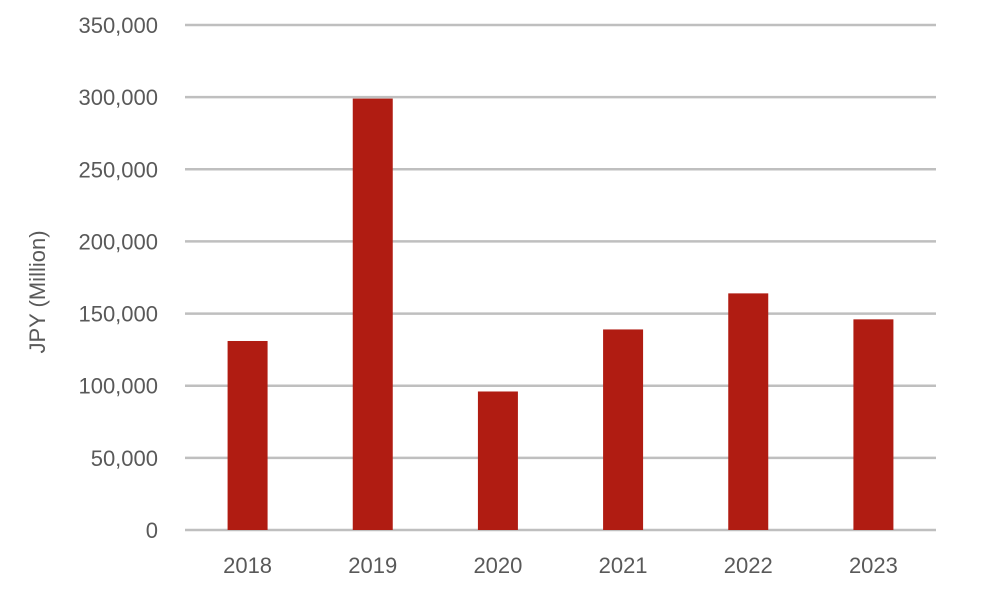 The height and width of the screenshot is (602, 991). Describe the element at coordinates (118, 169) in the screenshot. I see `y-tick-label: 250,000` at that location.